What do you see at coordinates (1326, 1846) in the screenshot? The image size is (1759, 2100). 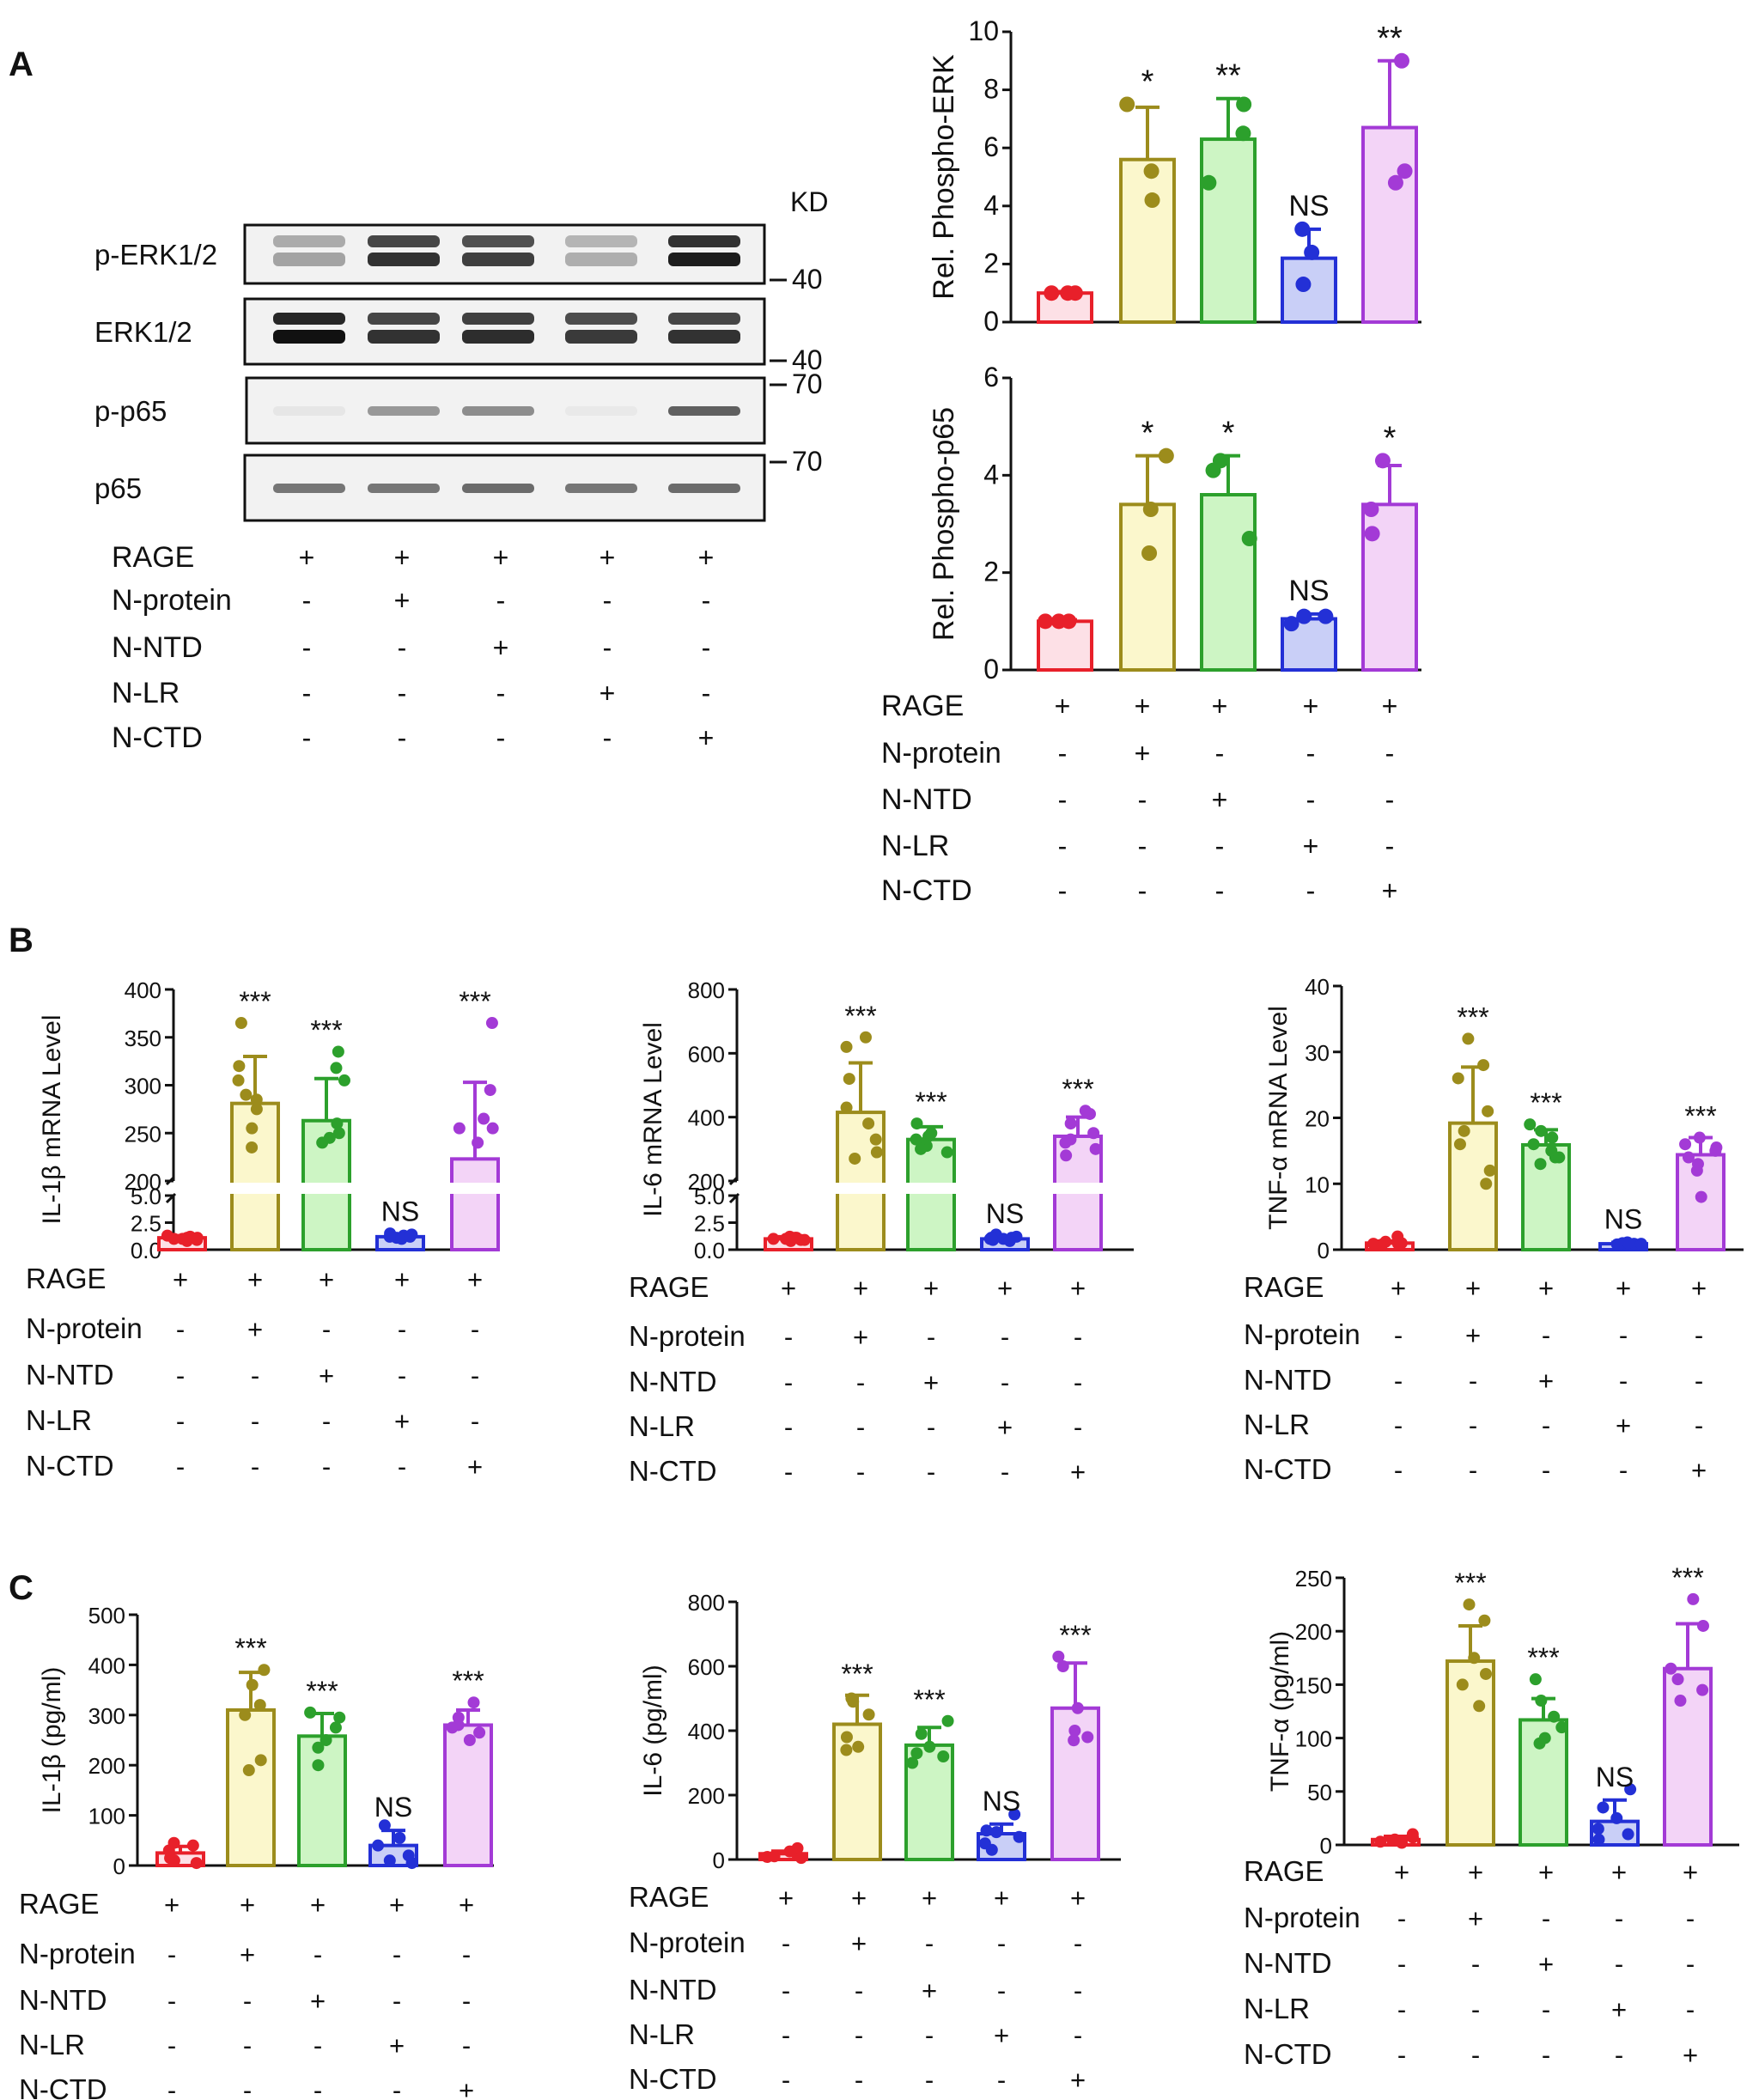 I see `y-tick-label: 0` at bounding box center [1326, 1846].